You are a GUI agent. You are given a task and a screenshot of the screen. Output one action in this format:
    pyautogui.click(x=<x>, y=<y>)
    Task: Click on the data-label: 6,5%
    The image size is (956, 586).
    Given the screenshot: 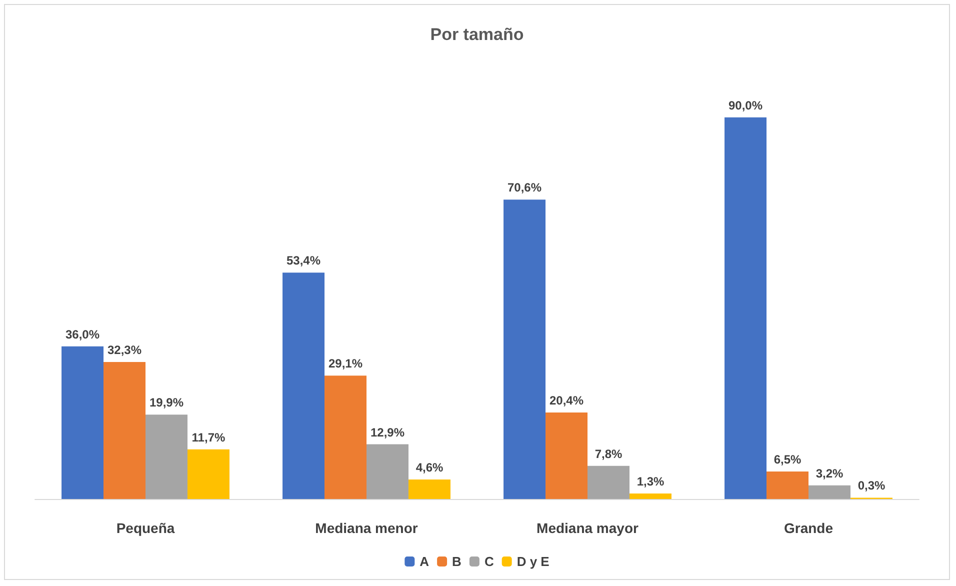 What is the action you would take?
    pyautogui.click(x=788, y=459)
    